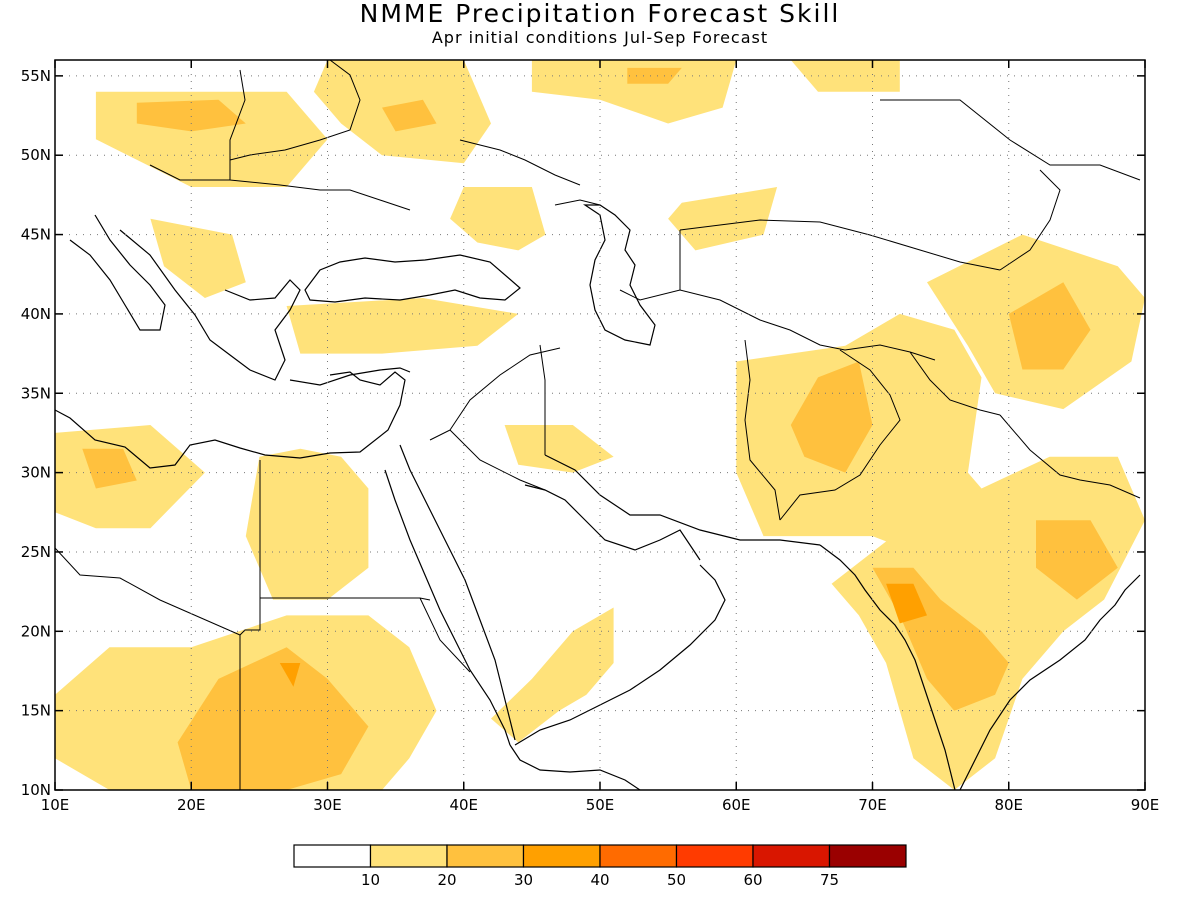 Image resolution: width=1200 pixels, height=900 pixels. What do you see at coordinates (191, 805) in the screenshot?
I see `lon-tick-label: 20E` at bounding box center [191, 805].